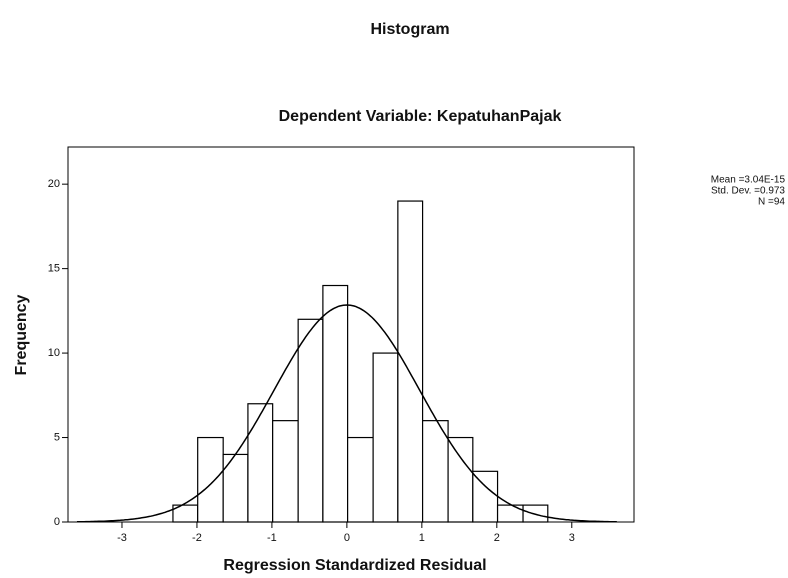 Image resolution: width=788 pixels, height=578 pixels. Describe the element at coordinates (748, 191) in the screenshot. I see `stat-label: Std. Dev. =0.973` at that location.